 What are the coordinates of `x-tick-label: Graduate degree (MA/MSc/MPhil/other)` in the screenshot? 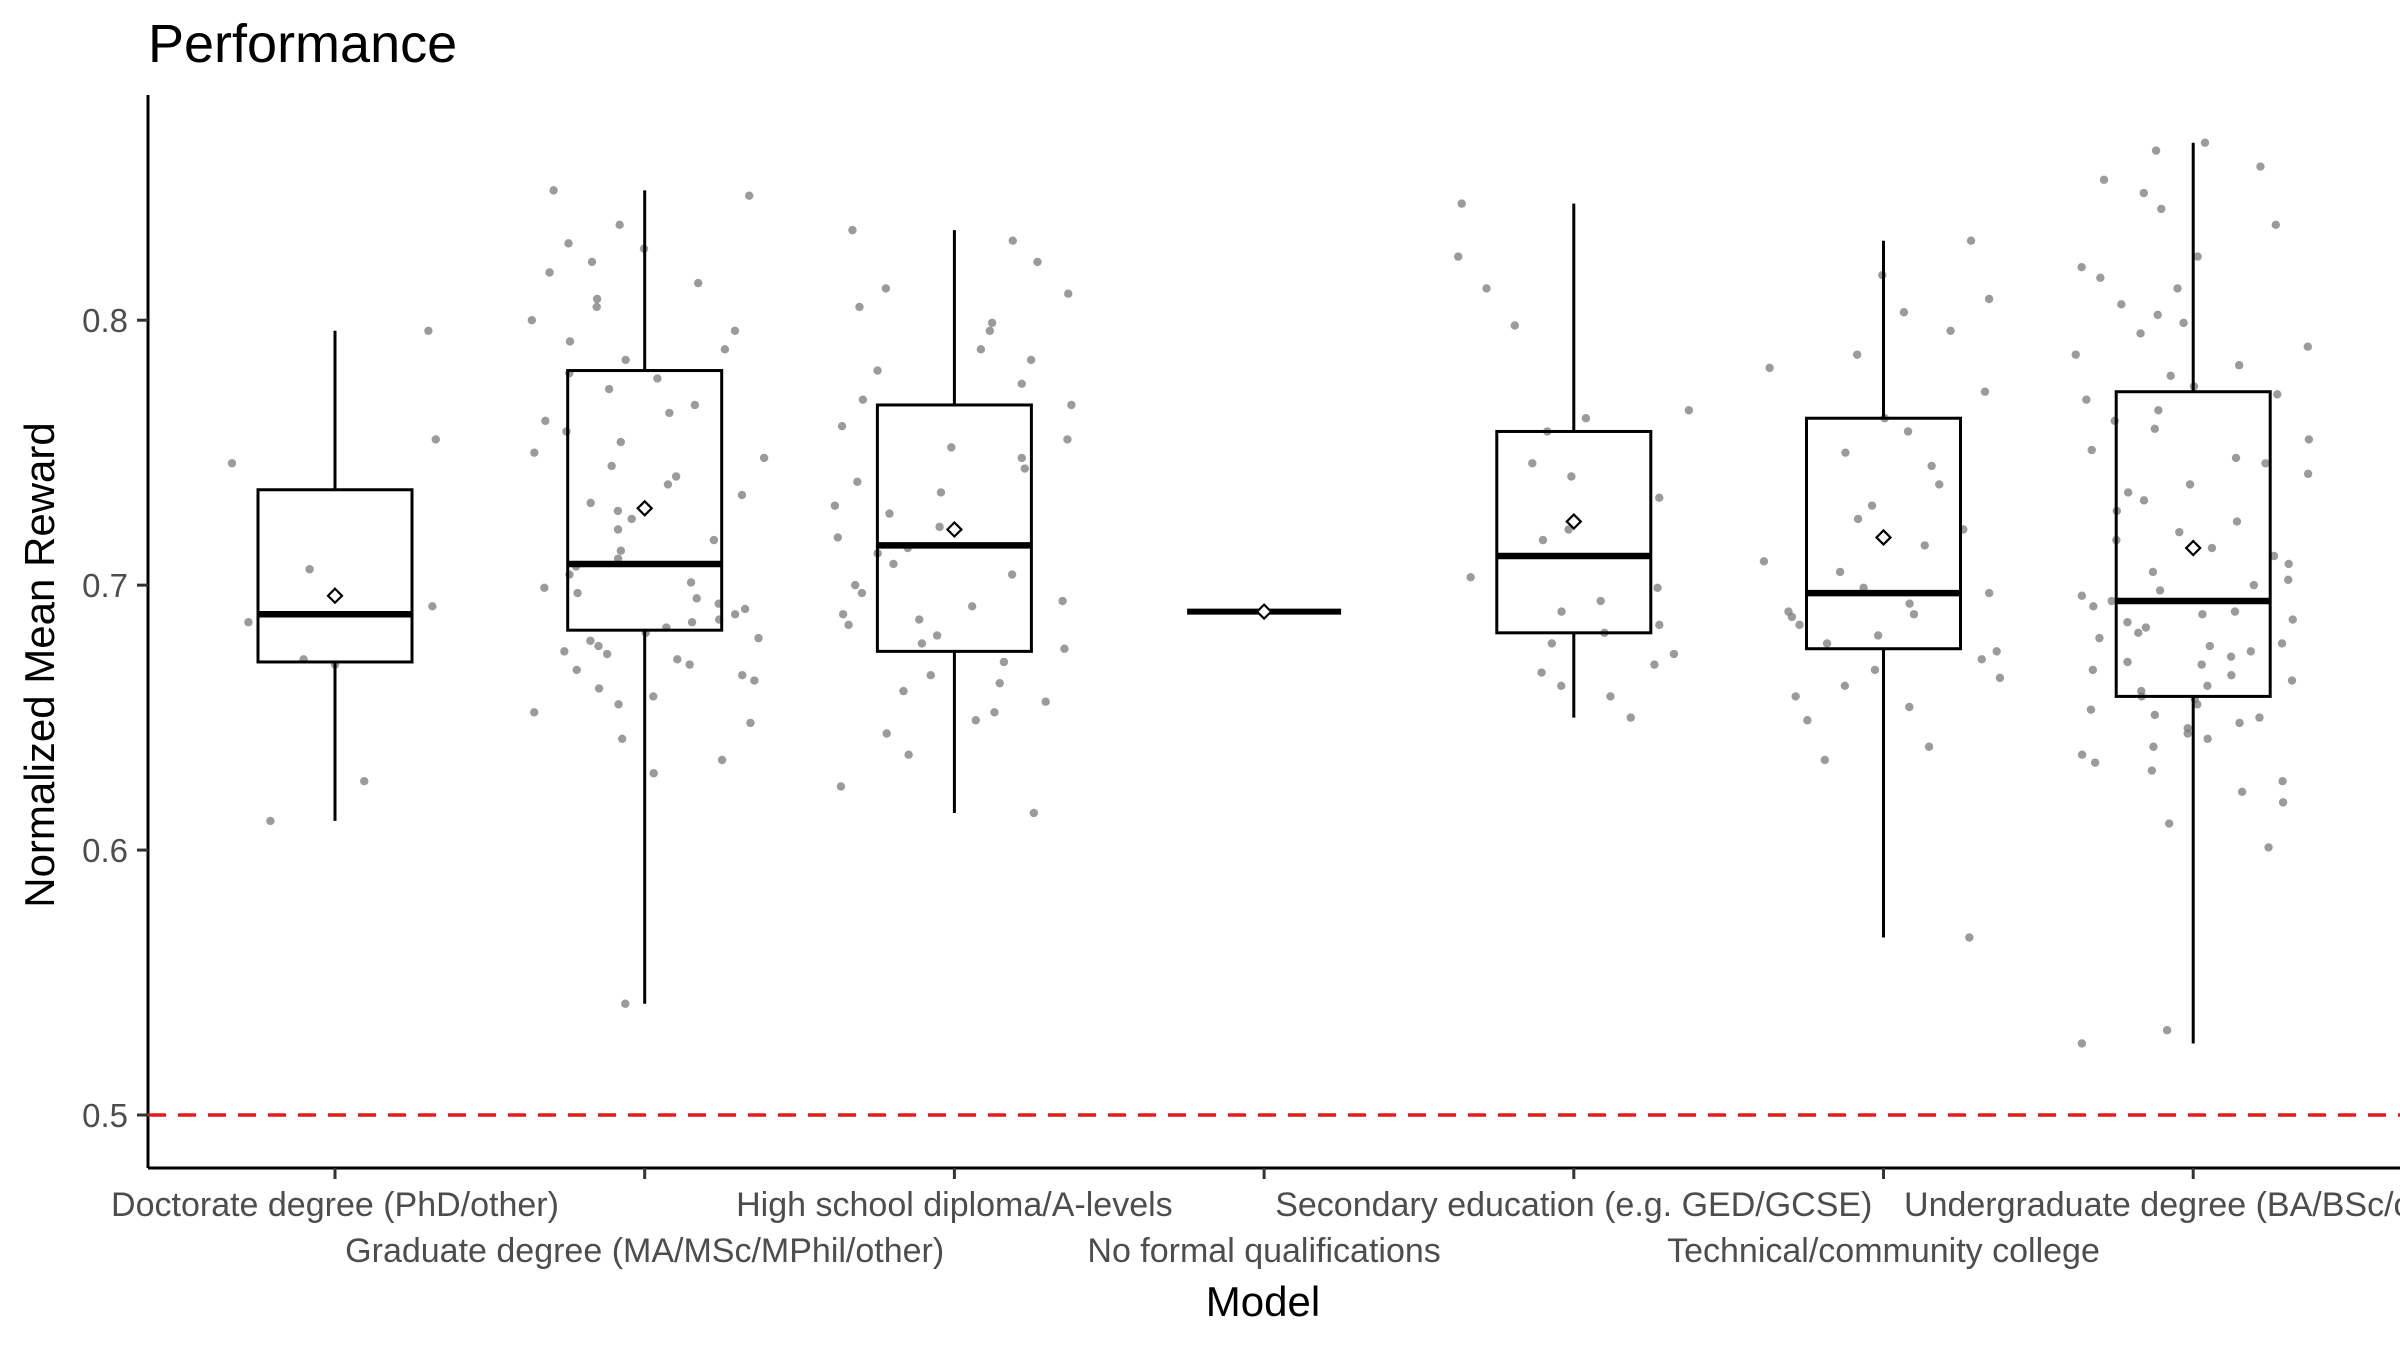 It's located at (644, 1251).